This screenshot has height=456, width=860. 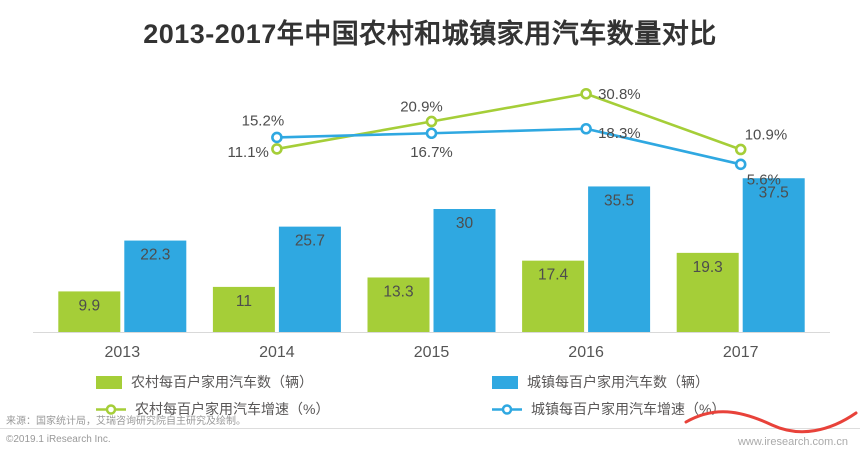 I want to click on x-axis-label: 2013, so click(x=123, y=352).